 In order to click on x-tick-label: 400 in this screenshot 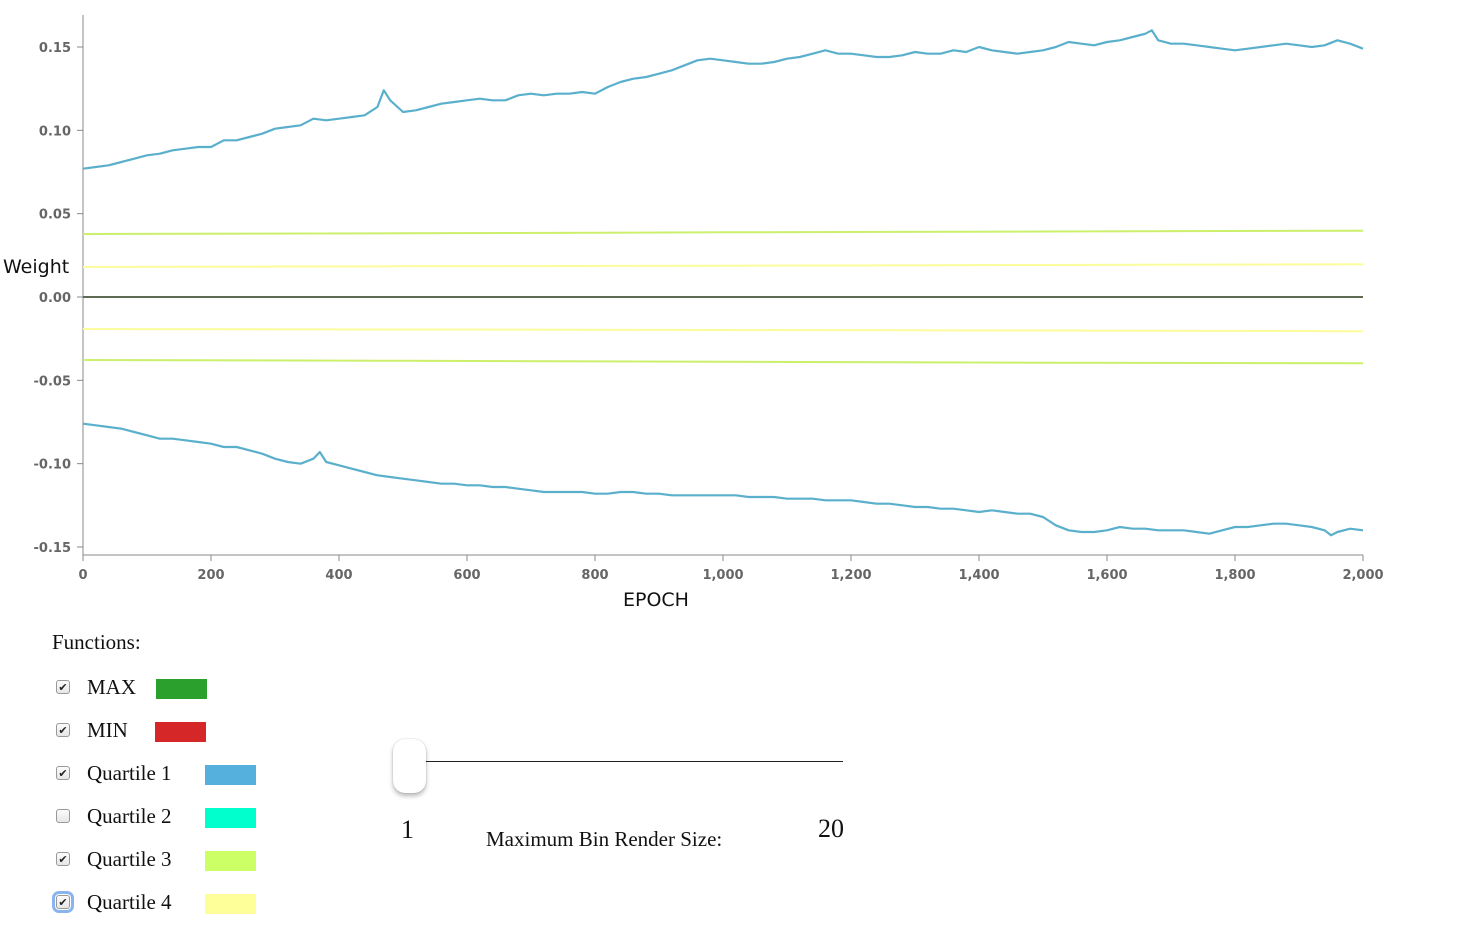, I will do `click(338, 575)`.